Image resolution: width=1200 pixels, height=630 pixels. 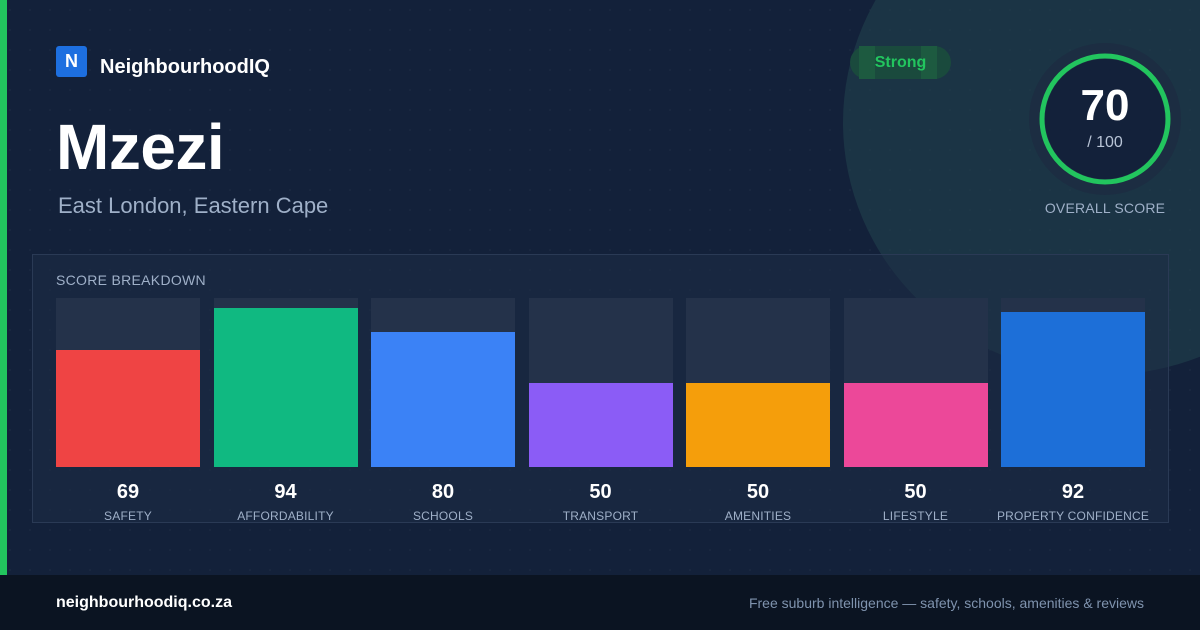 I want to click on ring-inner-disc, so click(x=1105, y=119).